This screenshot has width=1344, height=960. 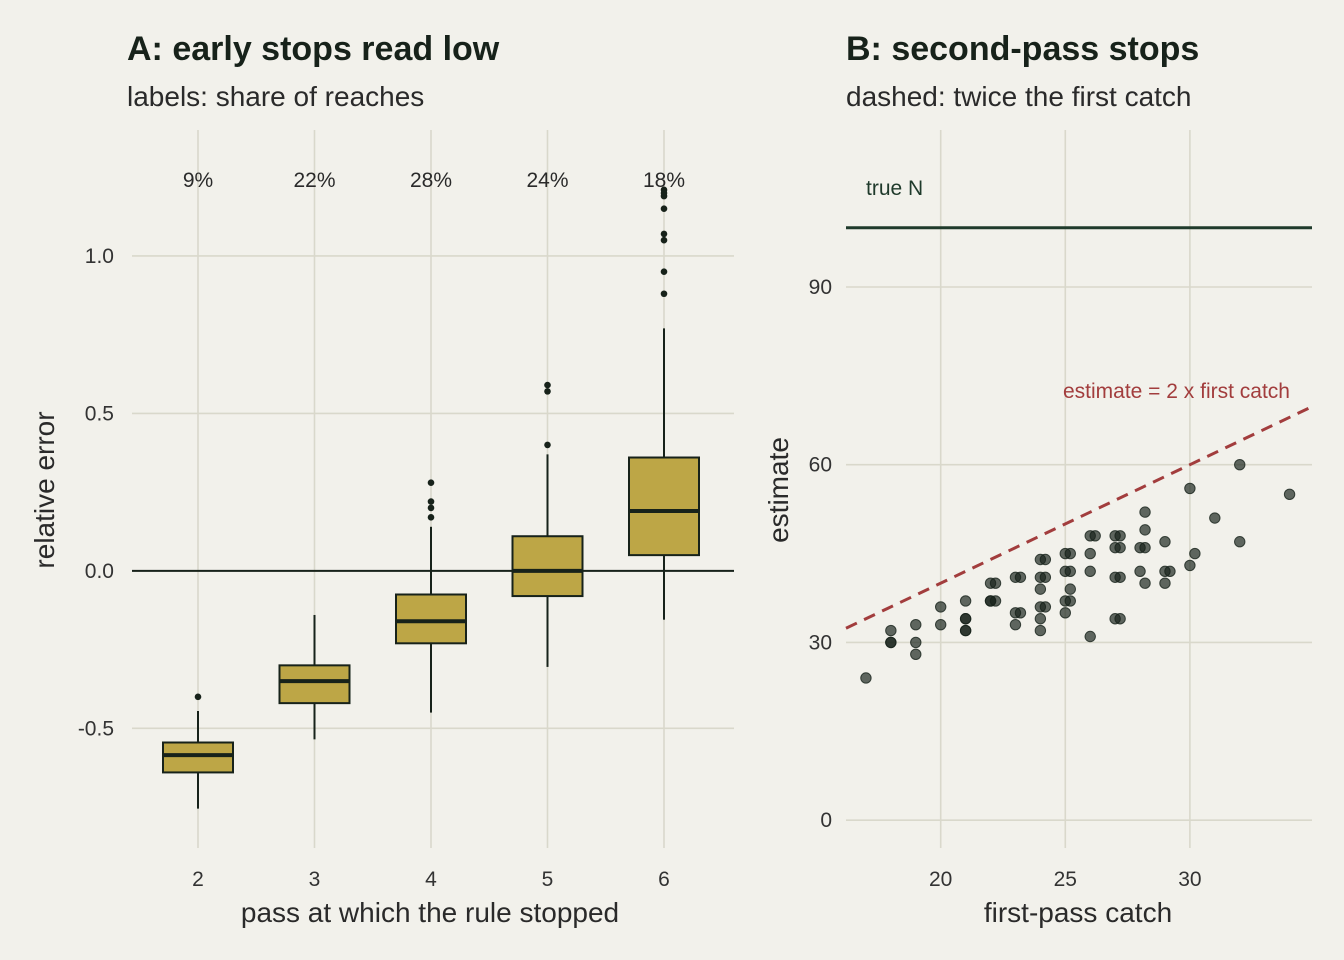 I want to click on panel-a-y-tick-labels: -0.5 0.0 0.5 1.0, so click(x=96, y=492).